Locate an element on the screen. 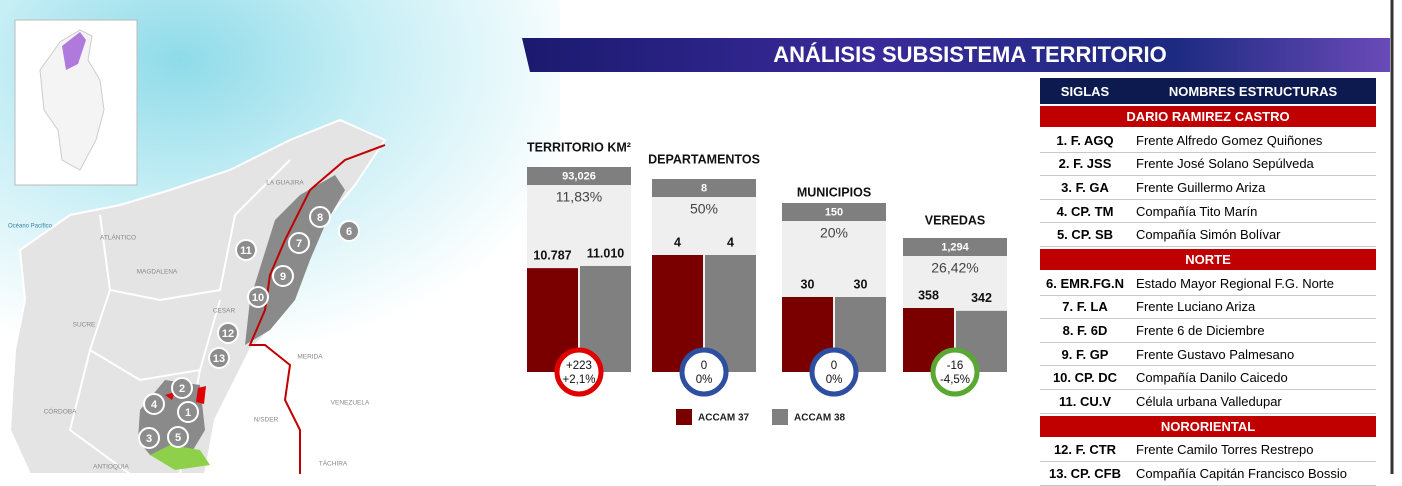 Image resolution: width=1402 pixels, height=486 pixels. map-marker-label: 1 is located at coordinates (188, 413).